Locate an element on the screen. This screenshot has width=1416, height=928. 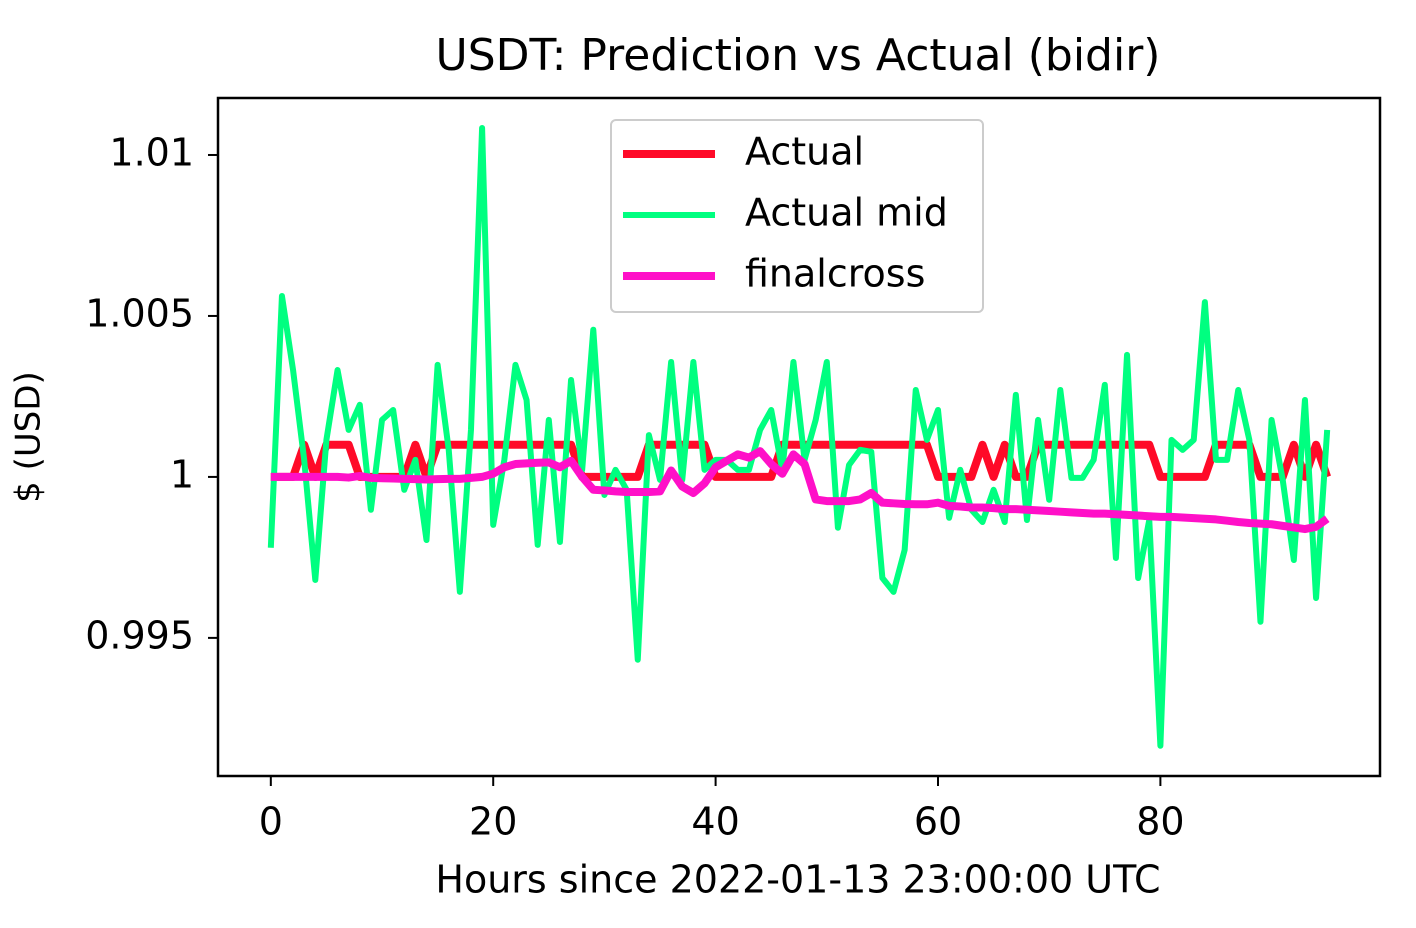
x-axis-label: Hours since 2022-01-13 23:00:00 UTC is located at coordinates (797, 880).